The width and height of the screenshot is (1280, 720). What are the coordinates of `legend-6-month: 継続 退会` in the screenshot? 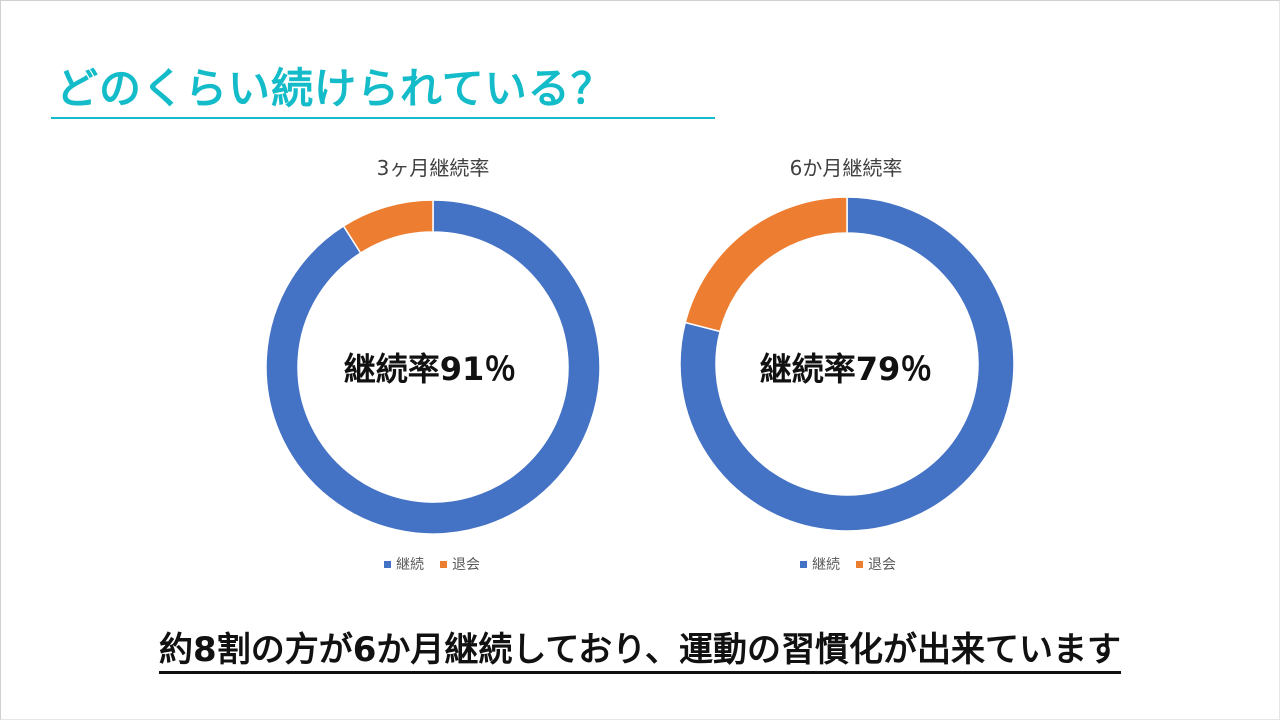 It's located at (853, 564).